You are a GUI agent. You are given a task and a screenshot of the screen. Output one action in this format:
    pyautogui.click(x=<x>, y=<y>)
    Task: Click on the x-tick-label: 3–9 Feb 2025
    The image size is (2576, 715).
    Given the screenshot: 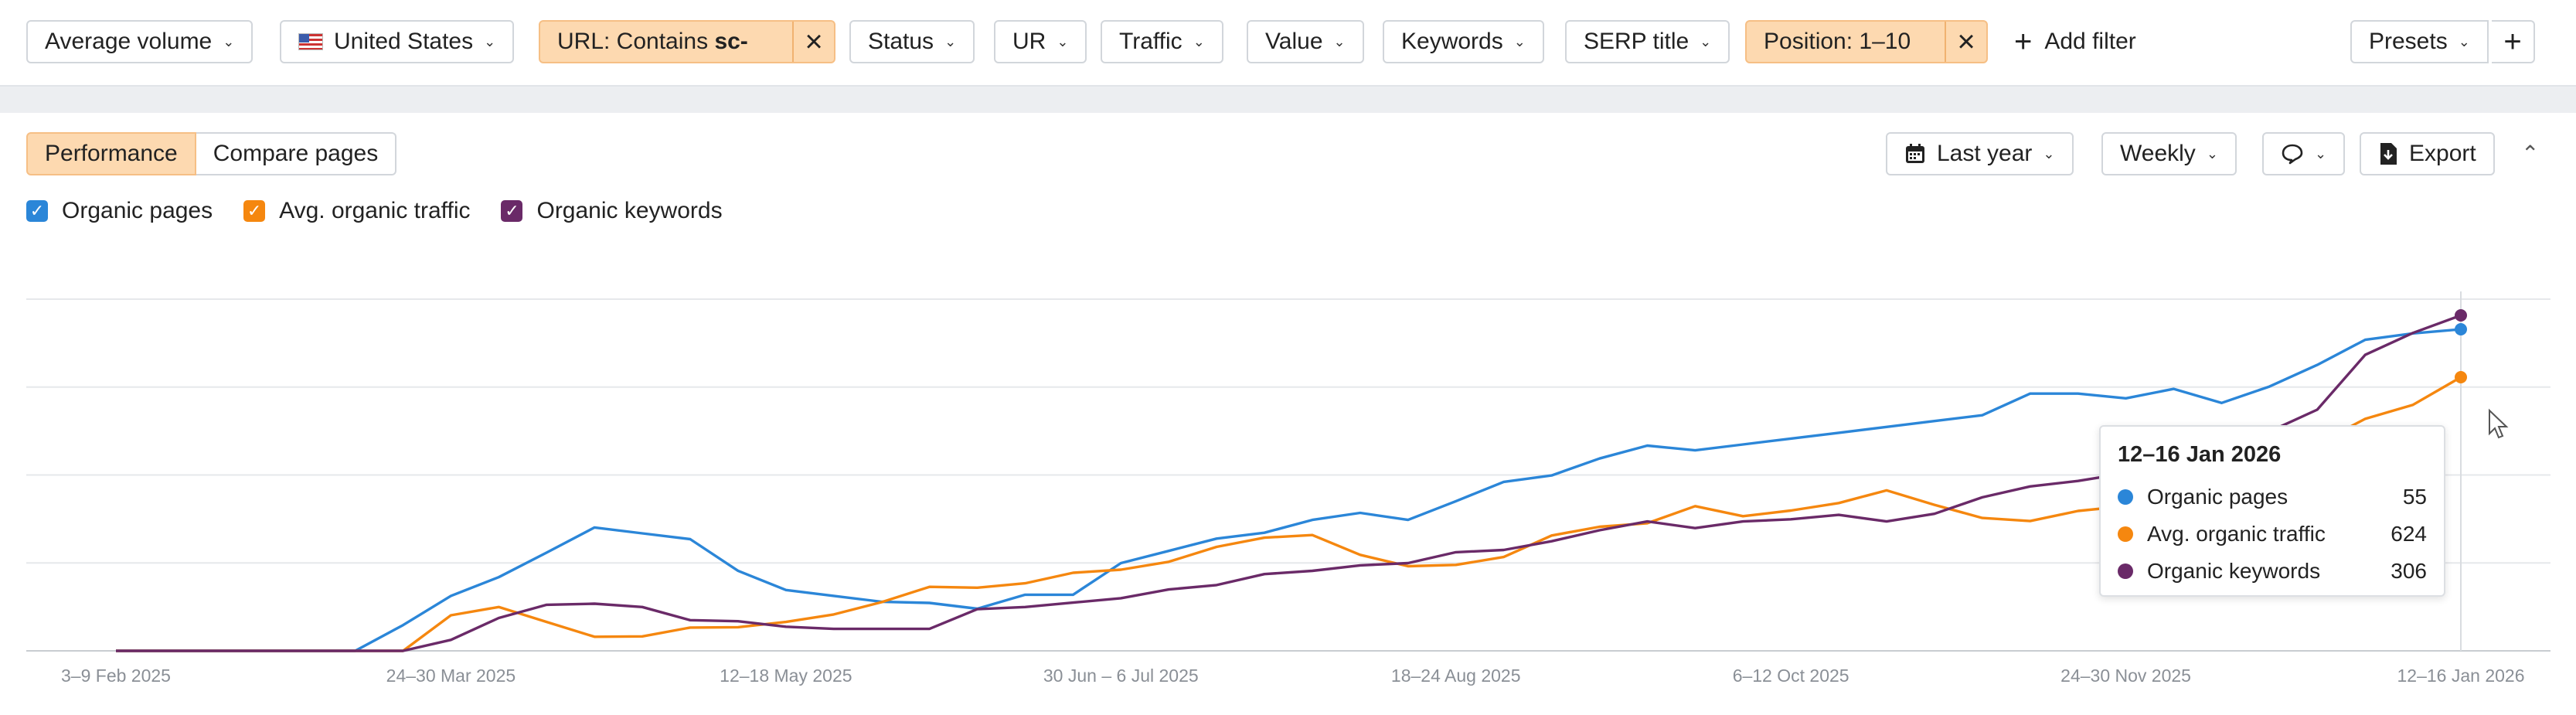 What is the action you would take?
    pyautogui.click(x=116, y=676)
    